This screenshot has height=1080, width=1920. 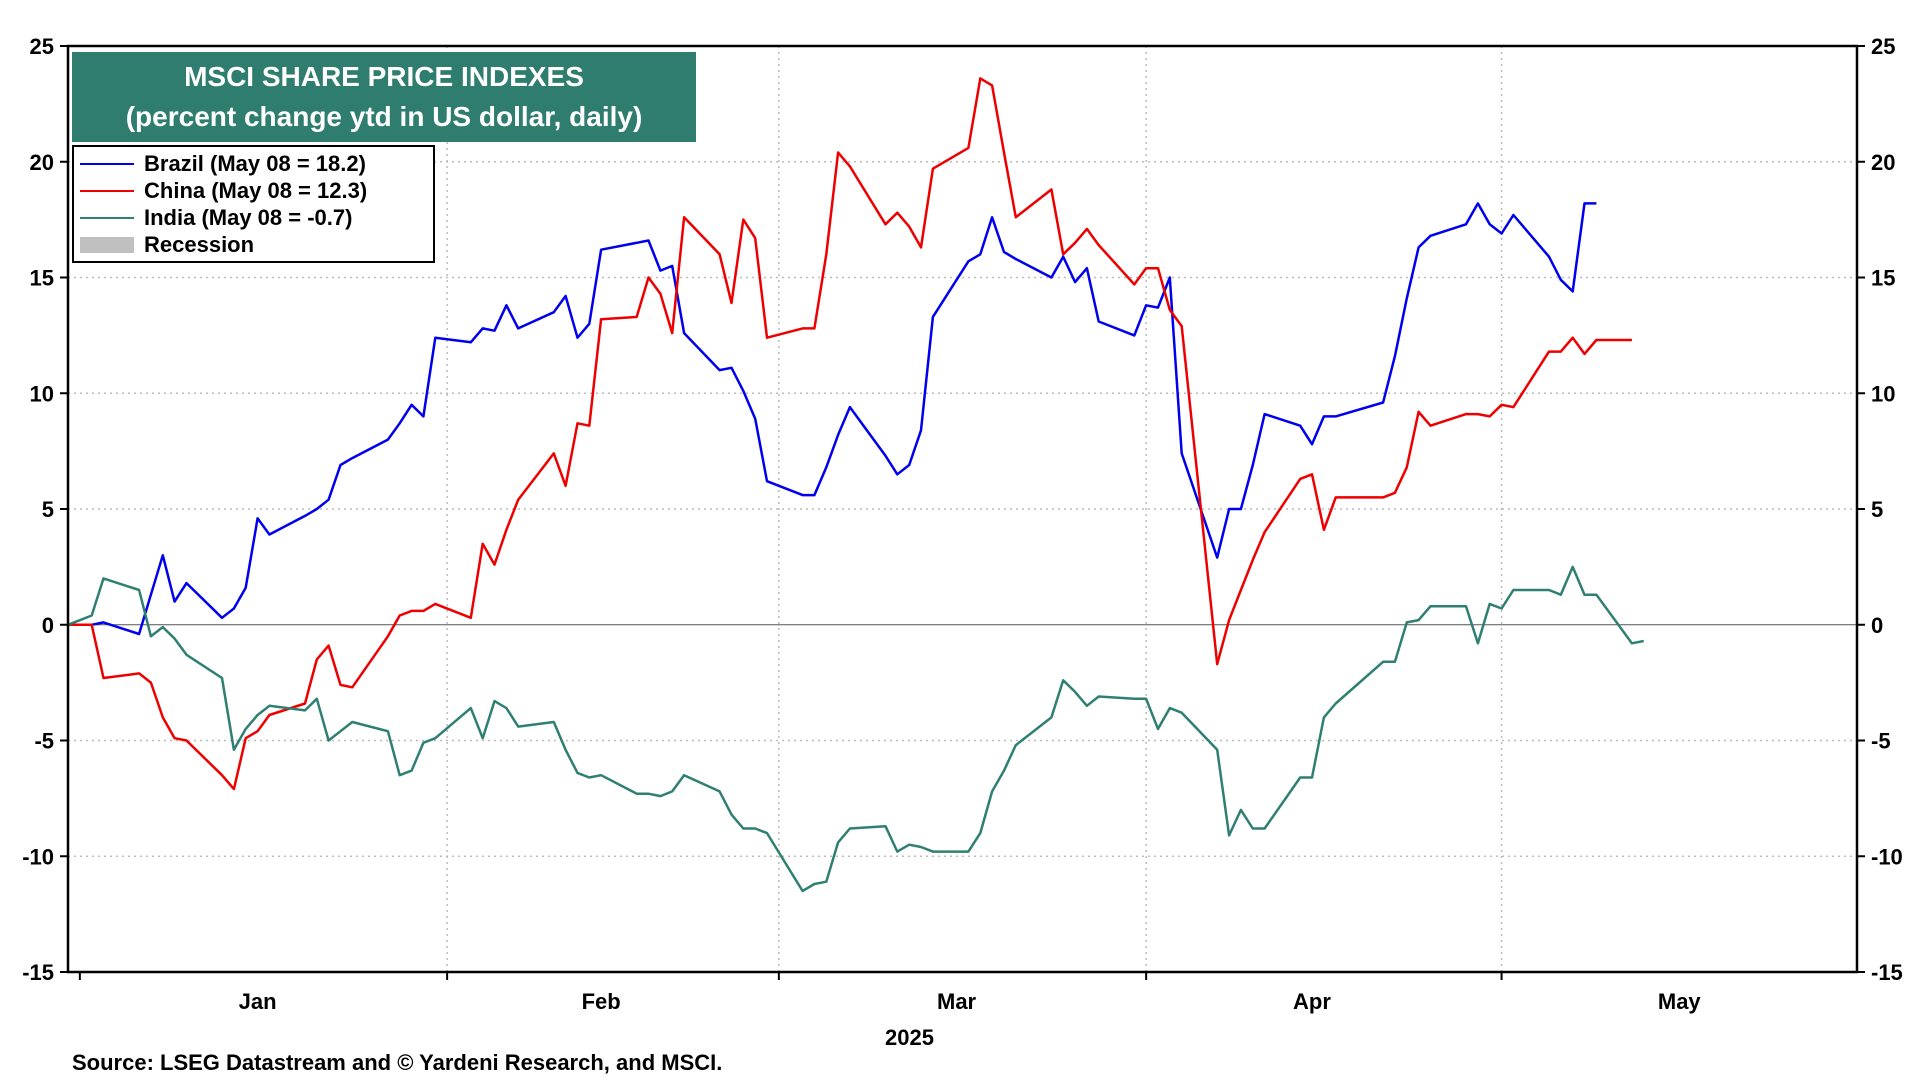 I want to click on y-tick-label-right: 0, so click(x=1877, y=625).